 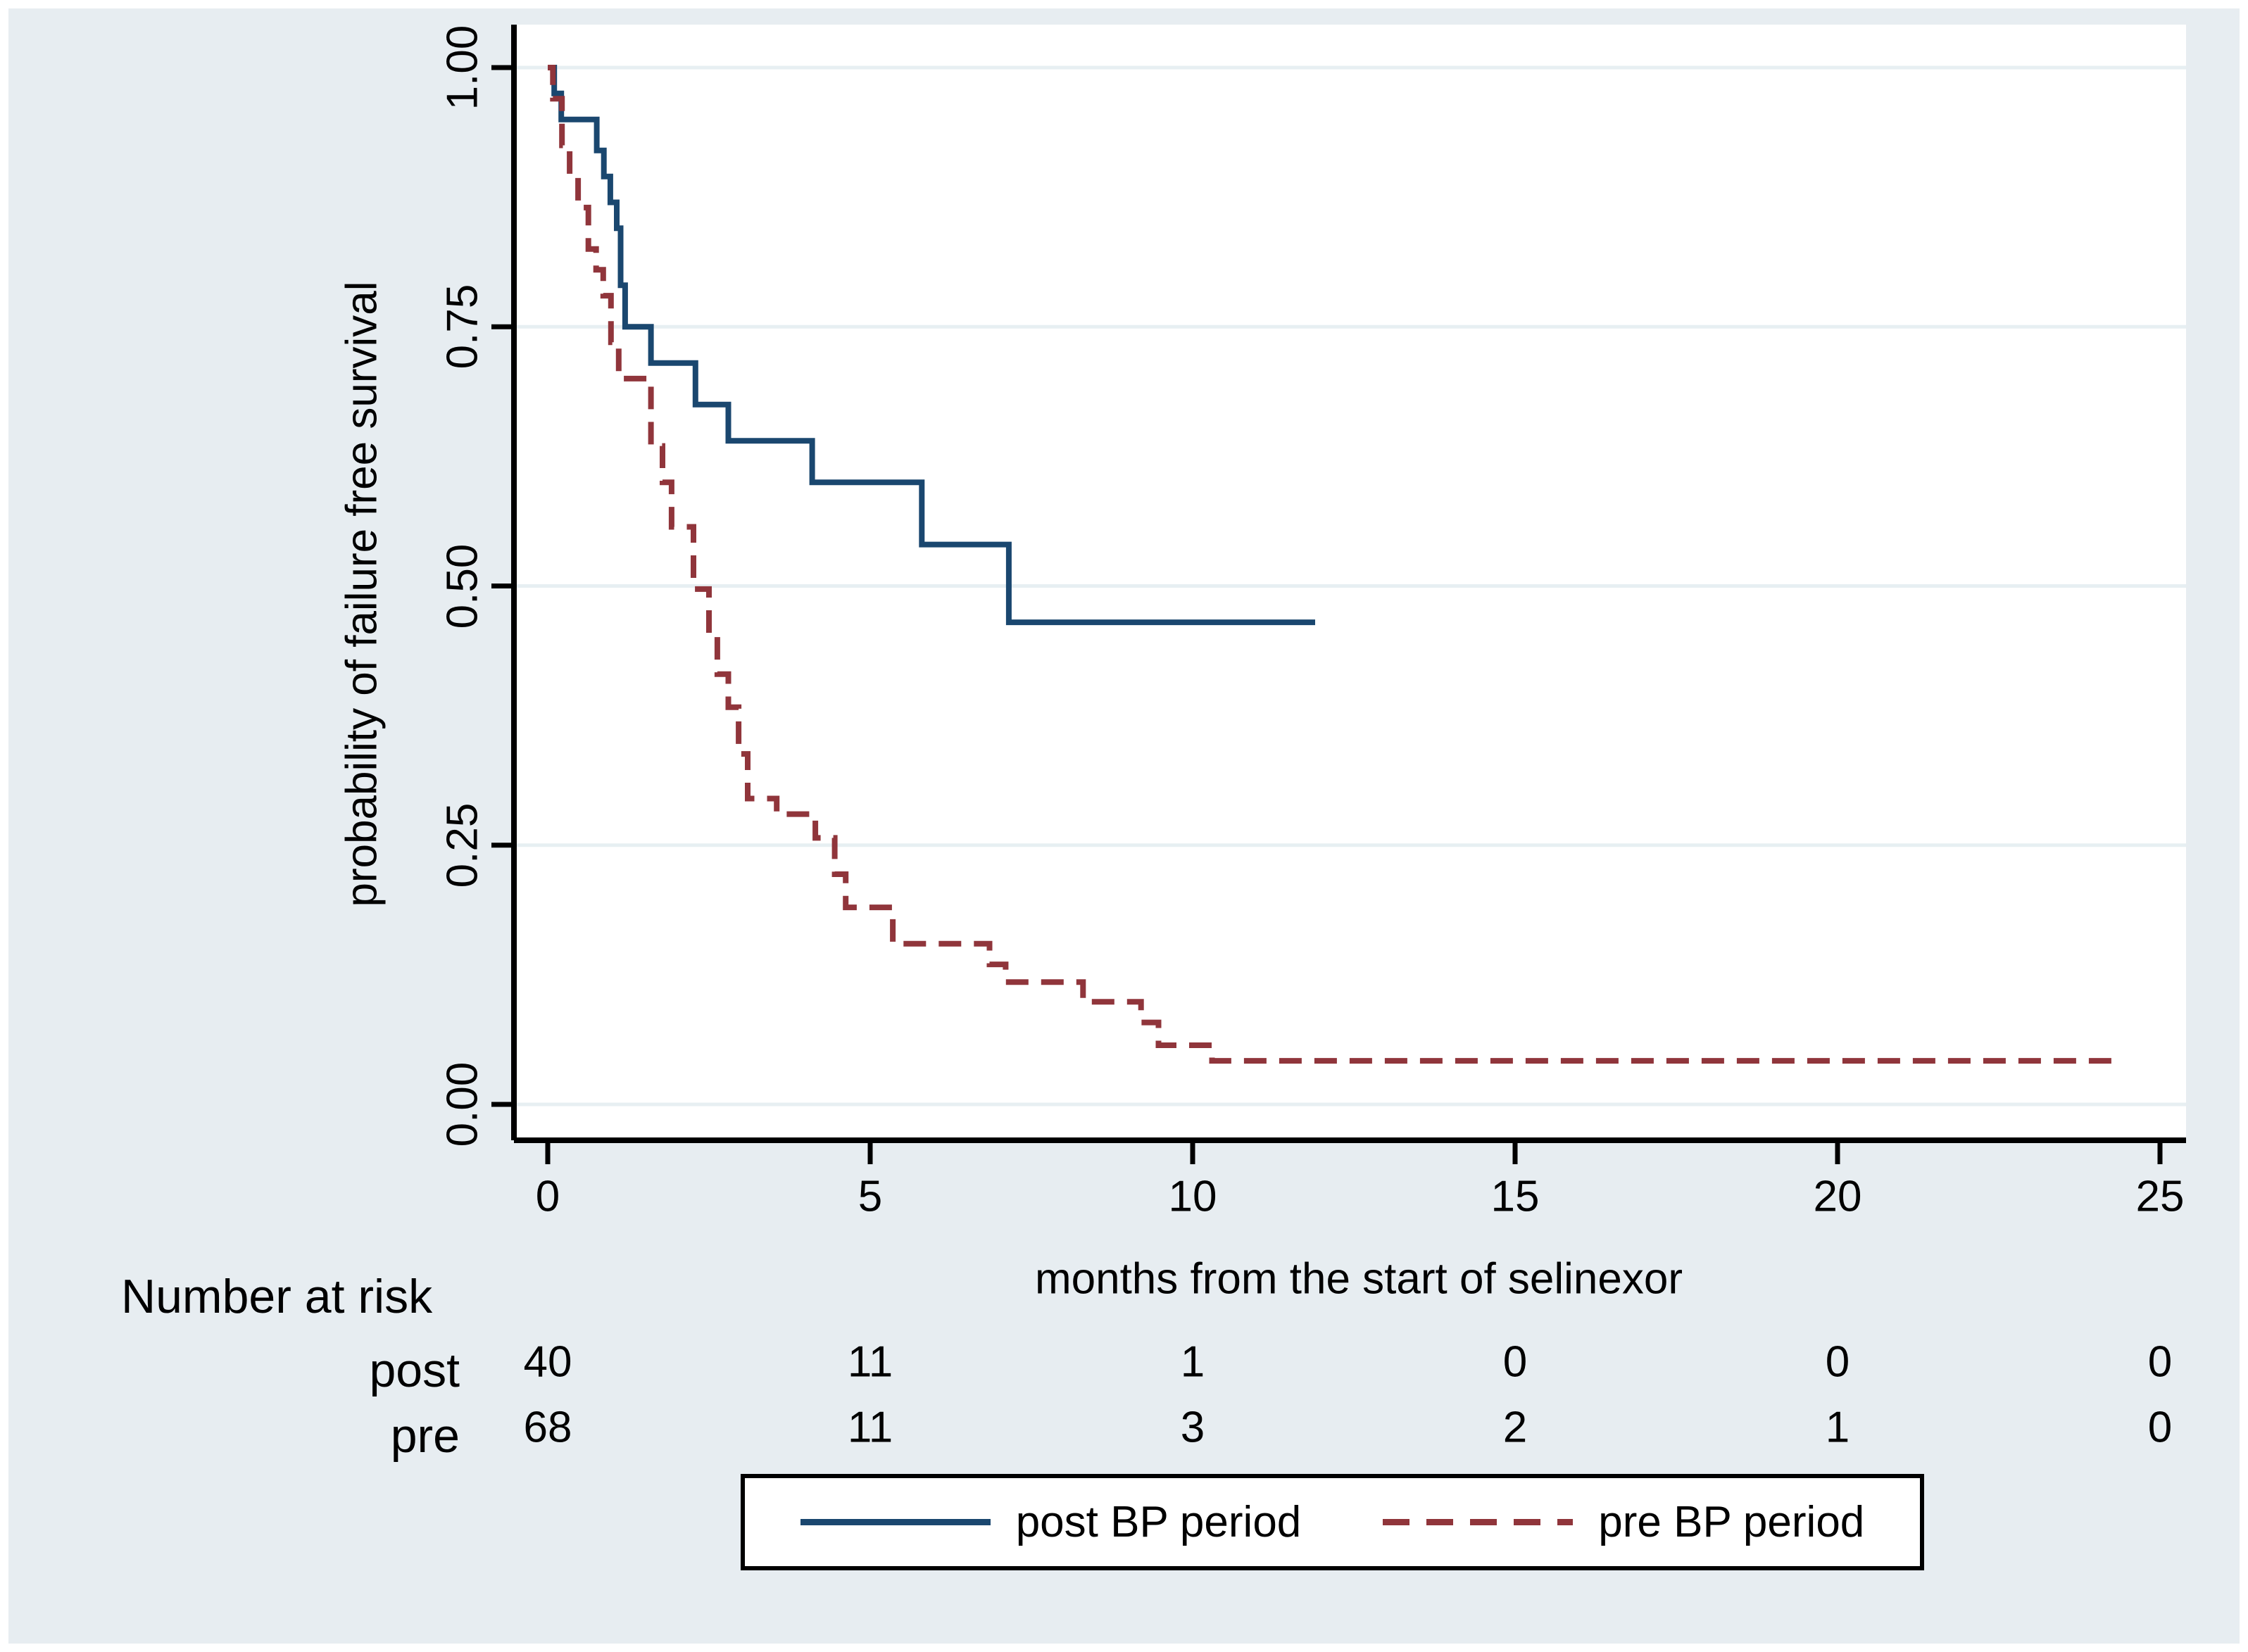 What do you see at coordinates (870, 1362) in the screenshot?
I see `risk-count-post-5: 11` at bounding box center [870, 1362].